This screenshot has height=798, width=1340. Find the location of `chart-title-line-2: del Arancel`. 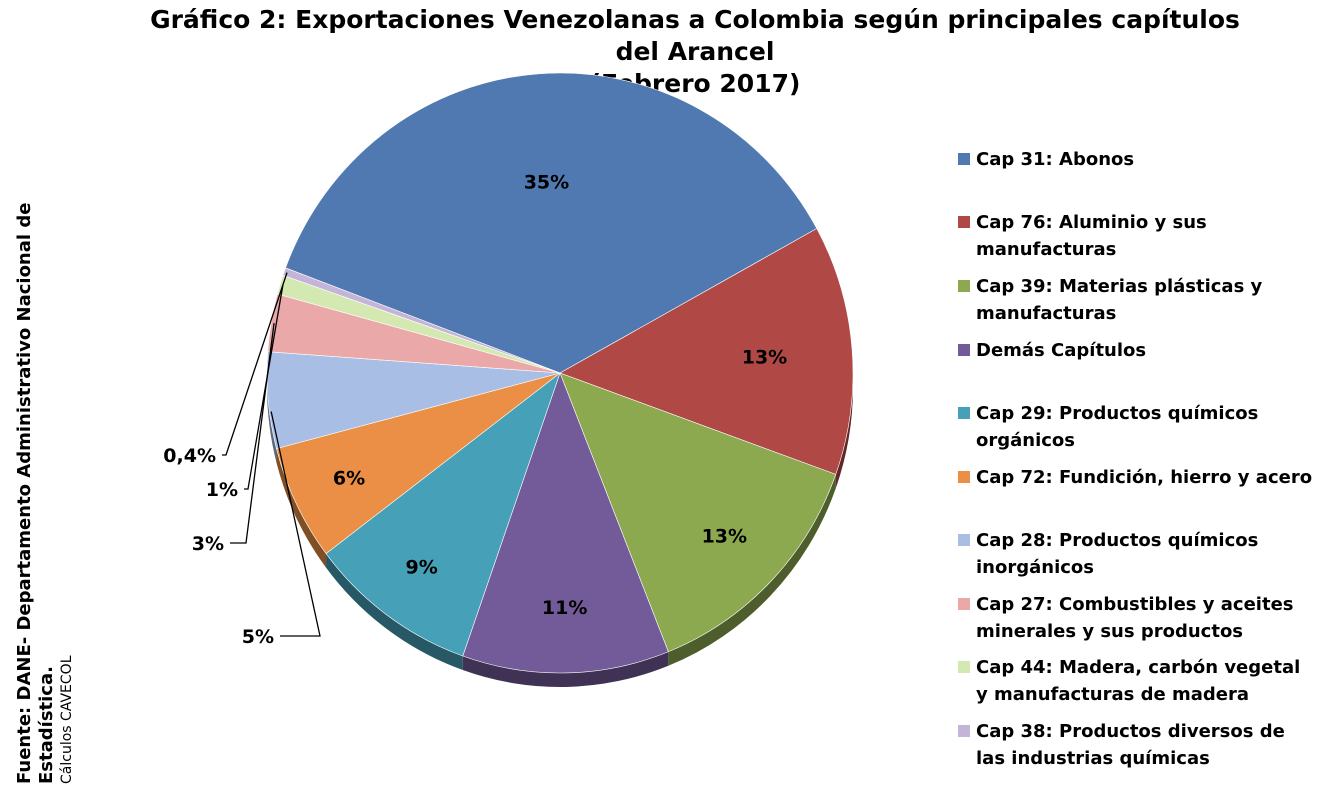

chart-title-line-2: del Arancel is located at coordinates (695, 51).